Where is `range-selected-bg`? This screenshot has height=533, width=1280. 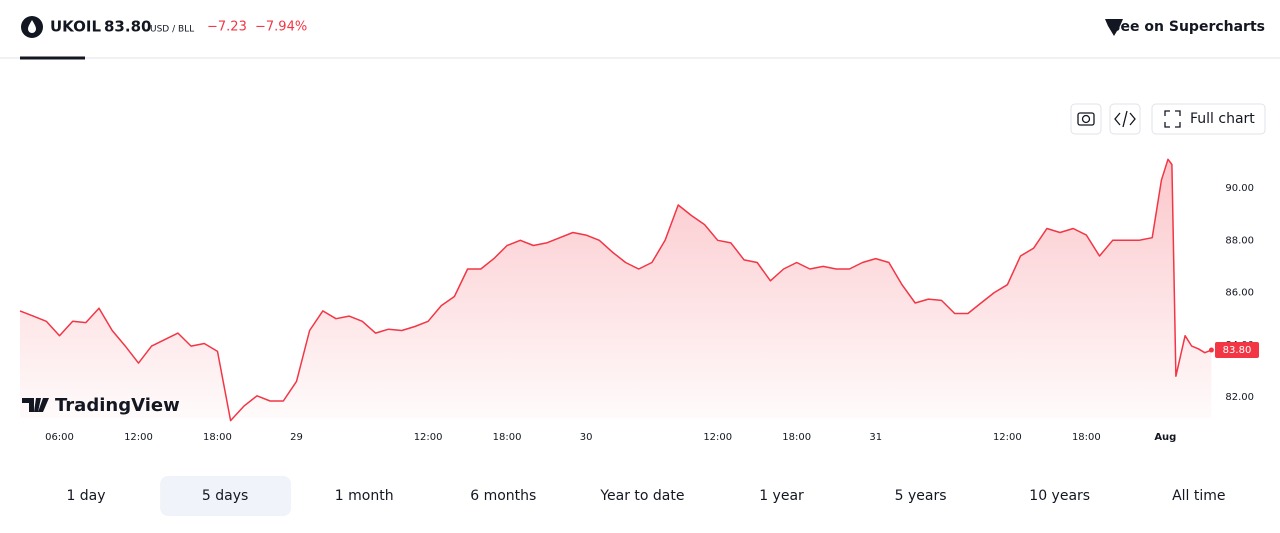 range-selected-bg is located at coordinates (226, 496).